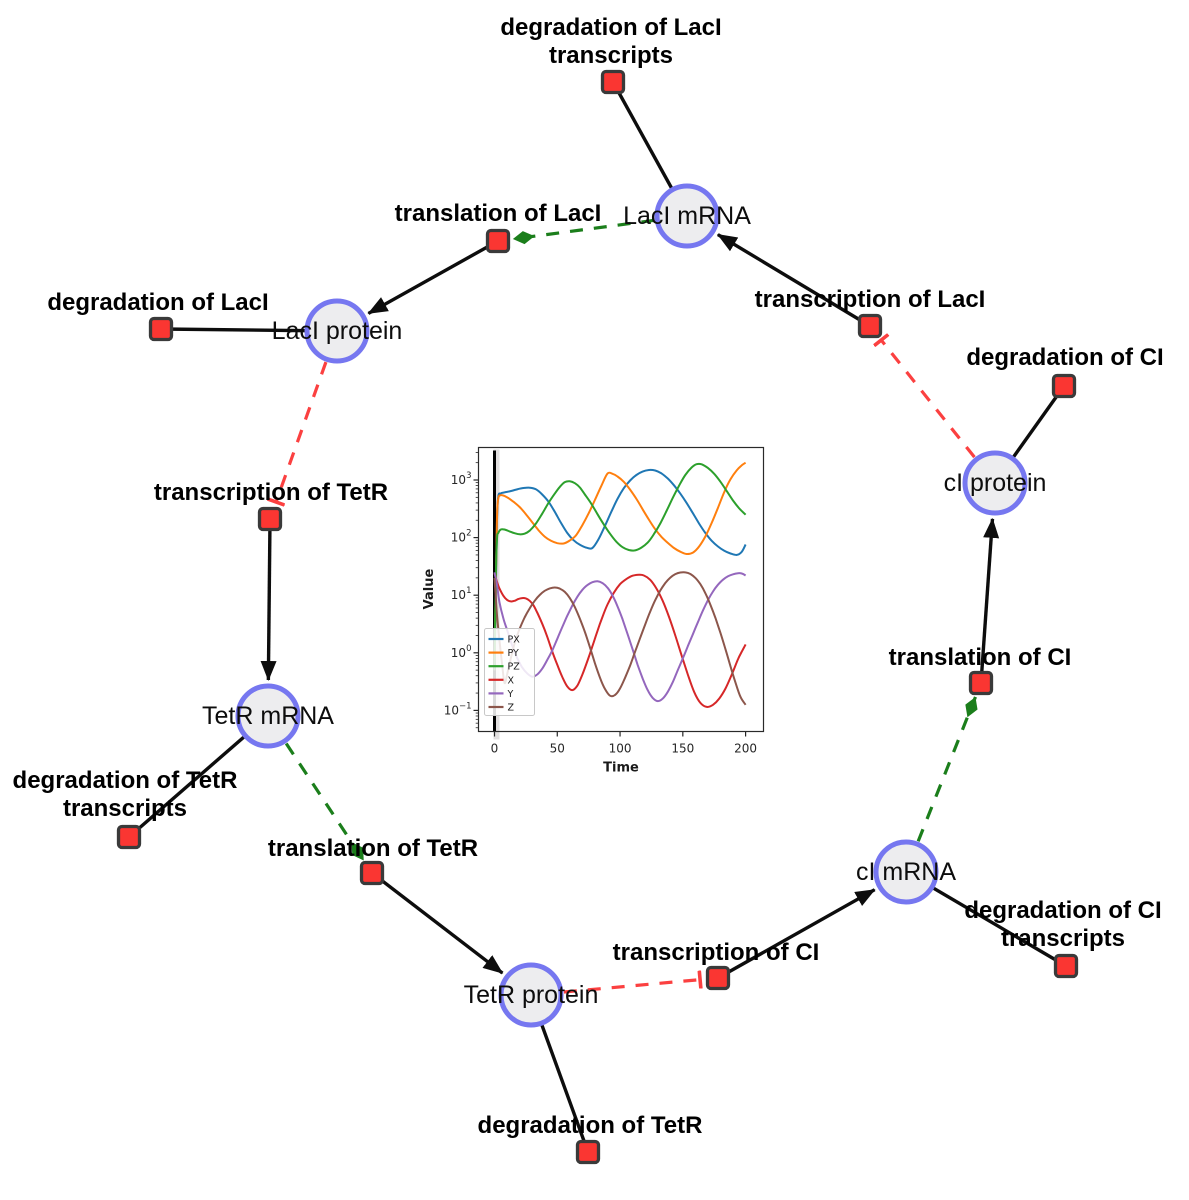 This screenshot has width=1189, height=1200. Describe the element at coordinates (161, 329) in the screenshot. I see `reaction-node-deg_lacI` at that location.